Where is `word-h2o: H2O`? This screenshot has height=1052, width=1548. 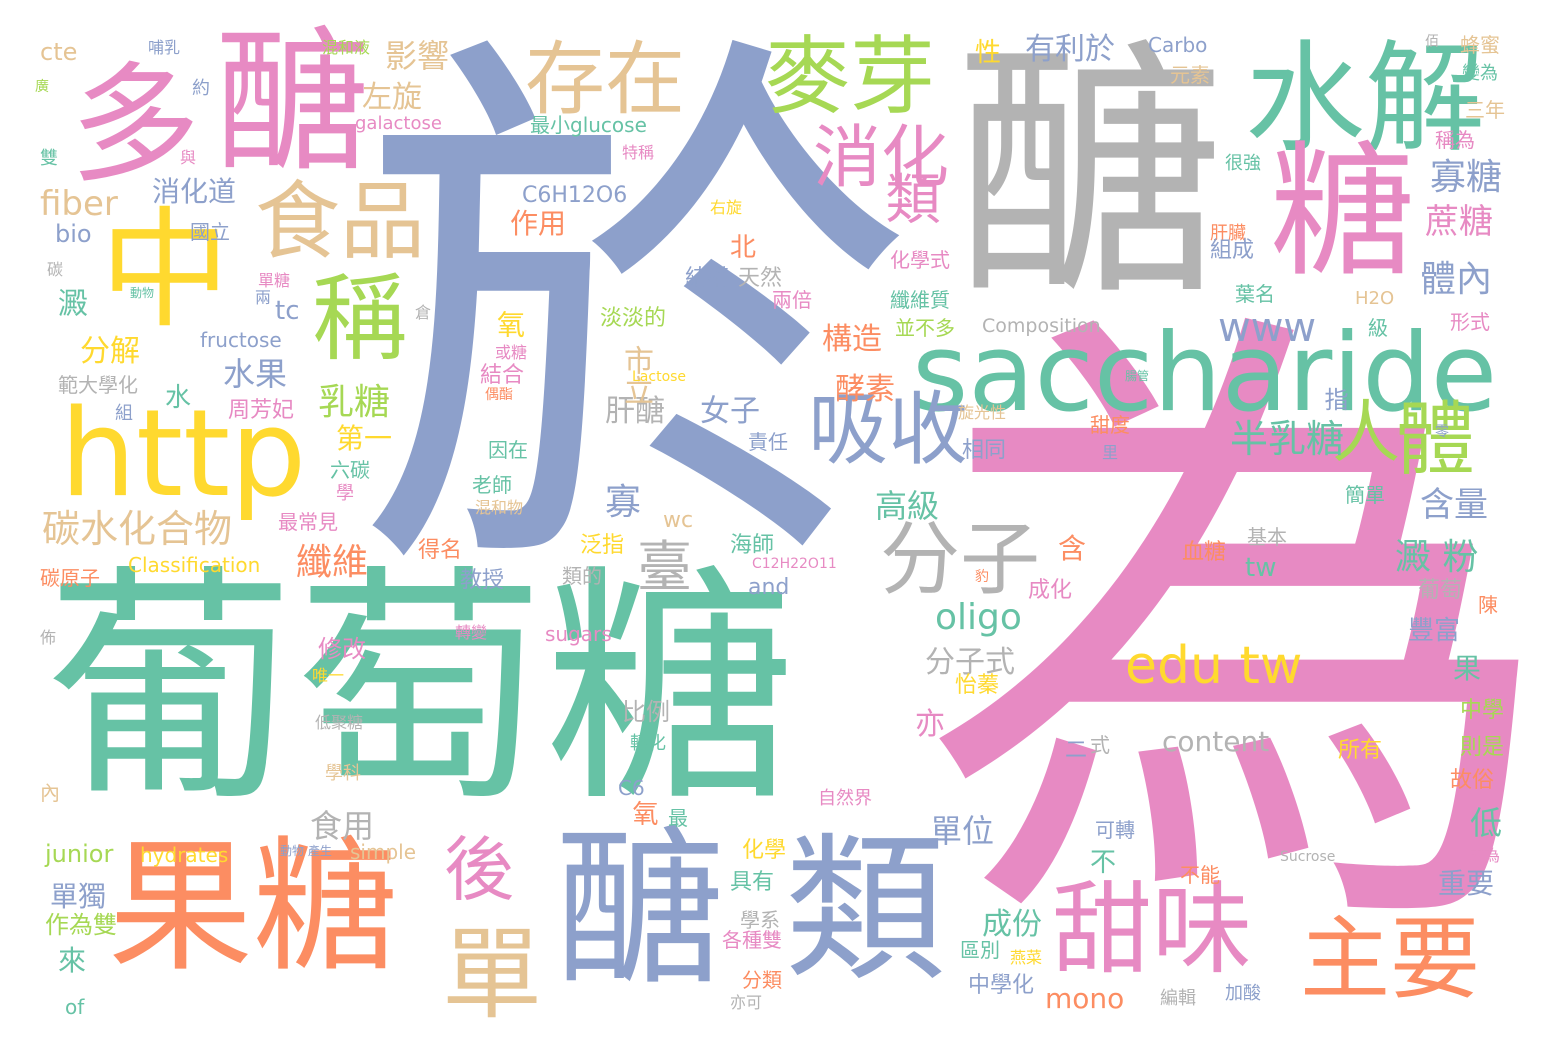
word-h2o: H2O is located at coordinates (1375, 298).